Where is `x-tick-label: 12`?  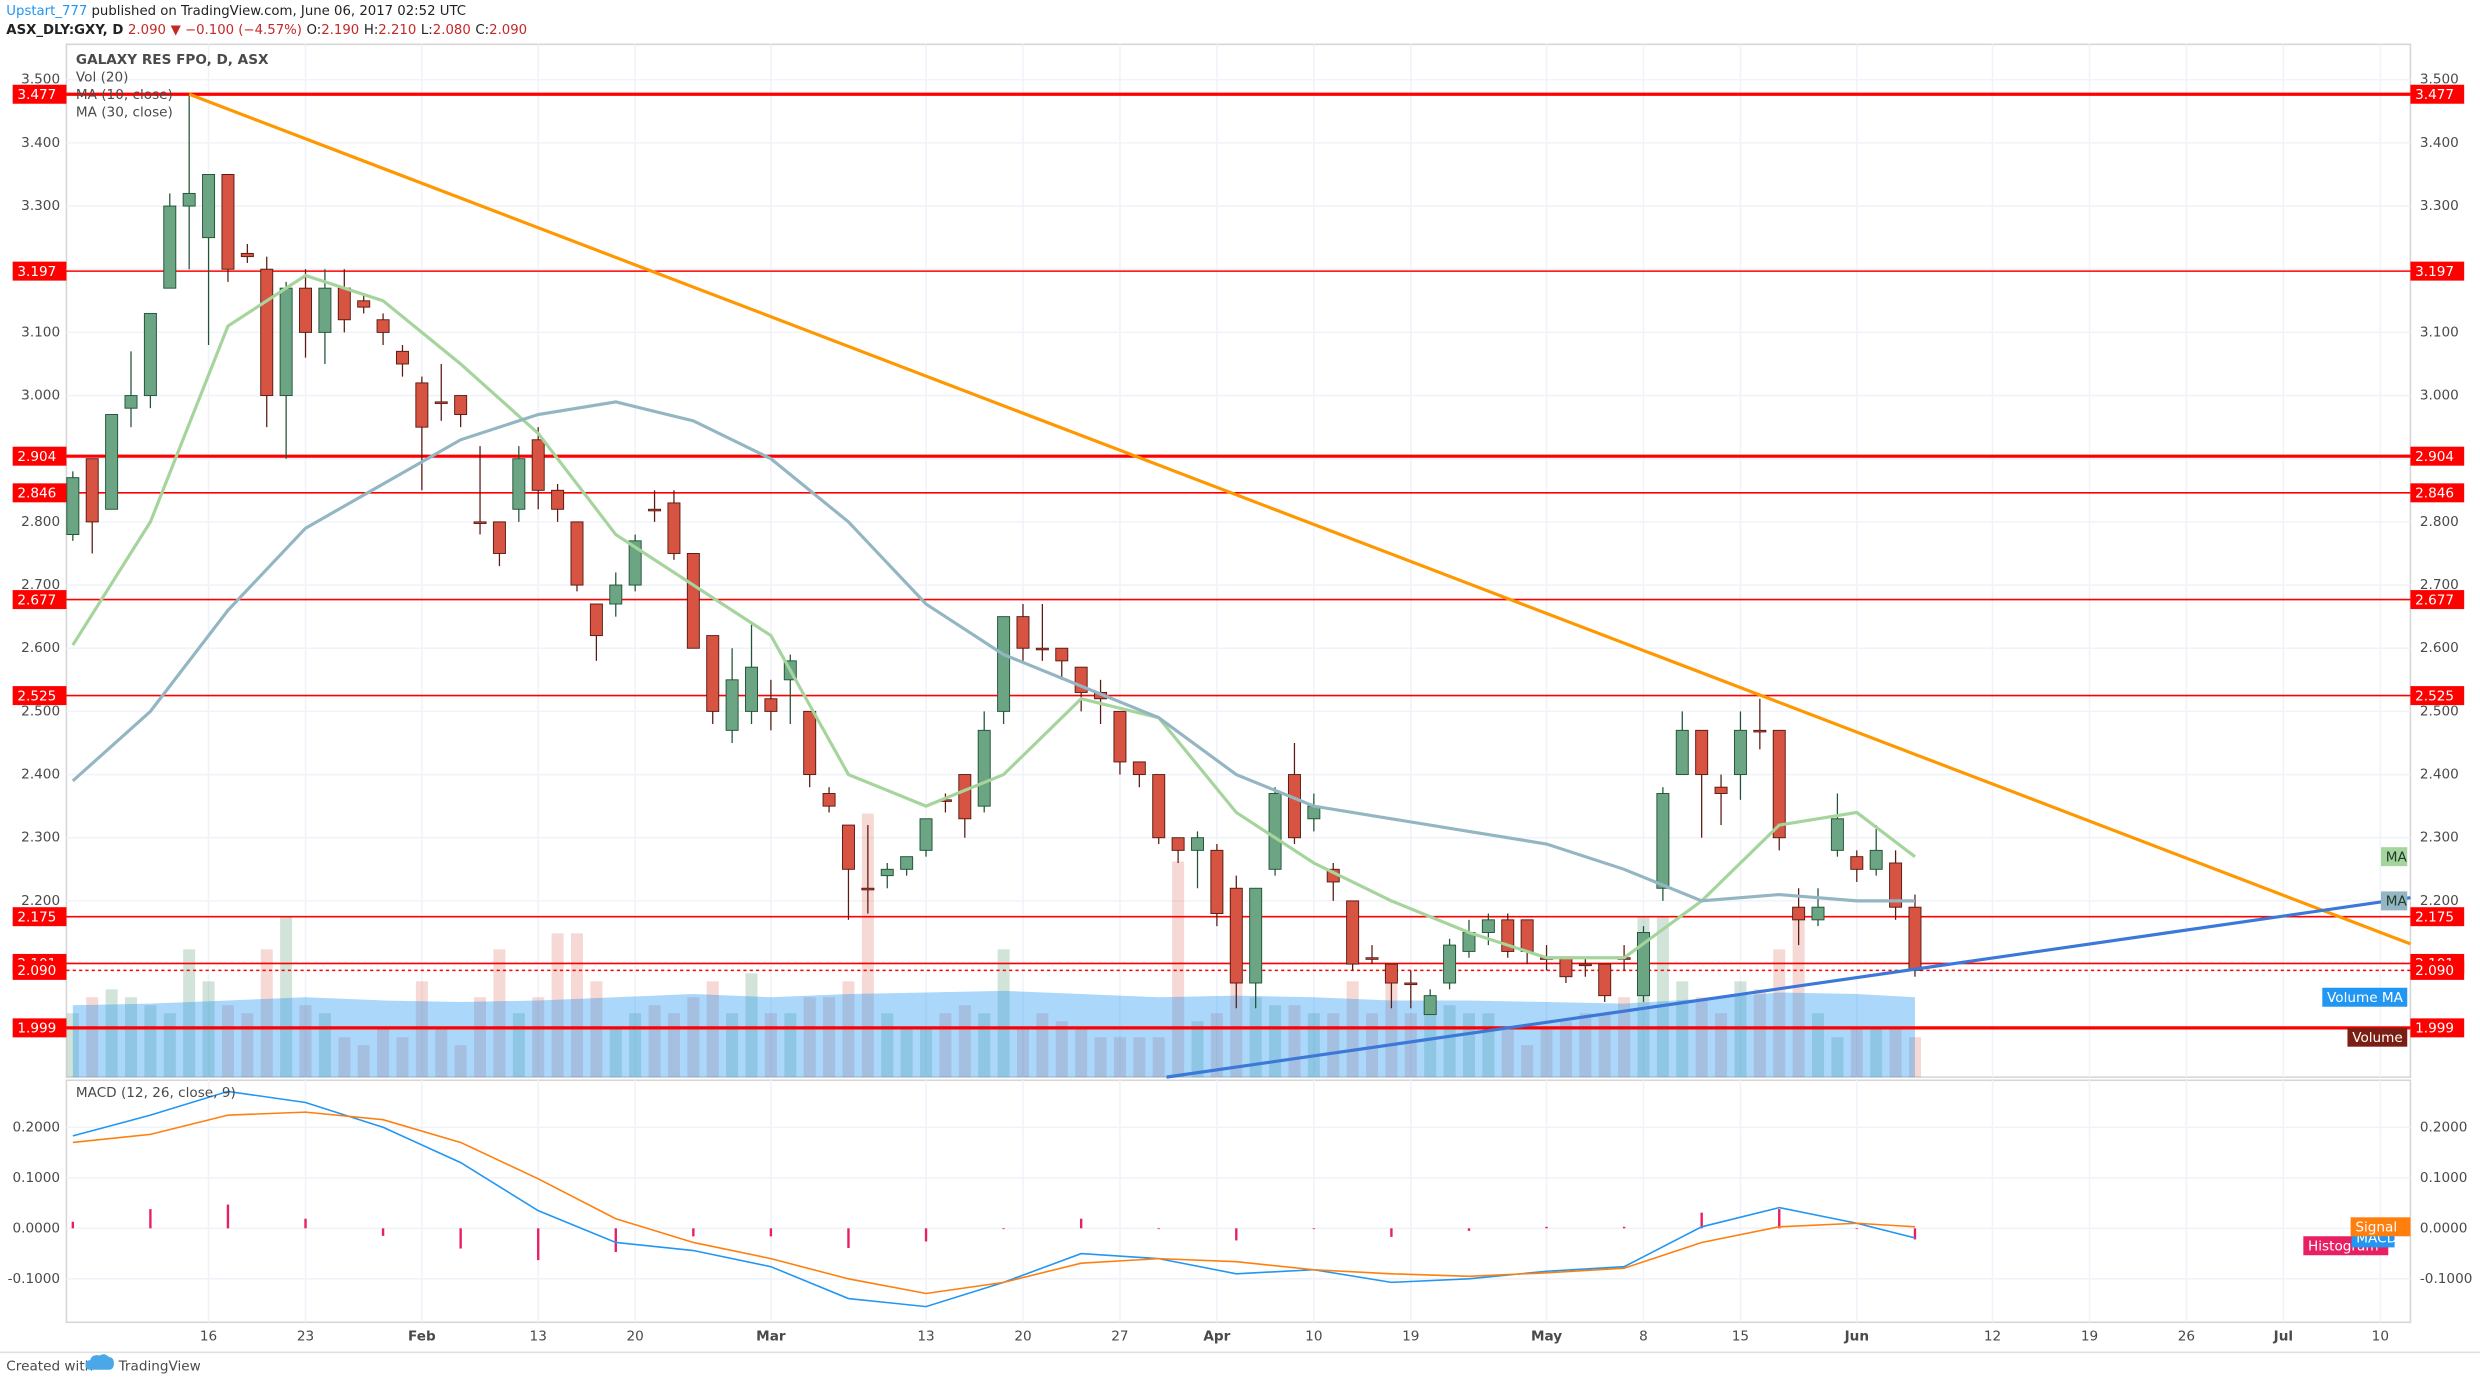 x-tick-label: 12 is located at coordinates (1992, 1337).